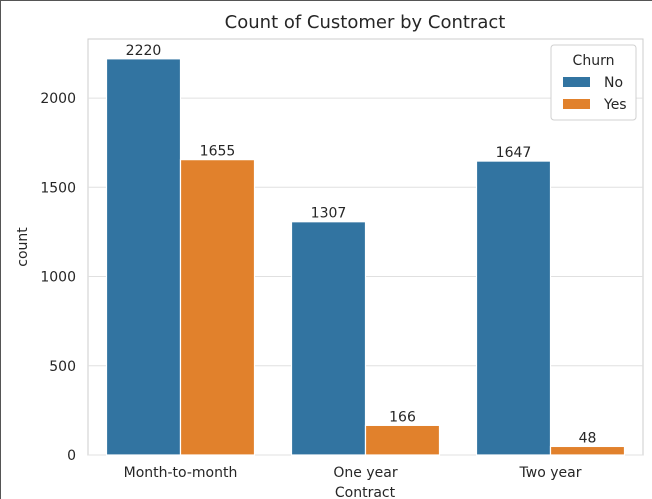 This screenshot has width=652, height=499. I want to click on legend-swatch-no, so click(576, 82).